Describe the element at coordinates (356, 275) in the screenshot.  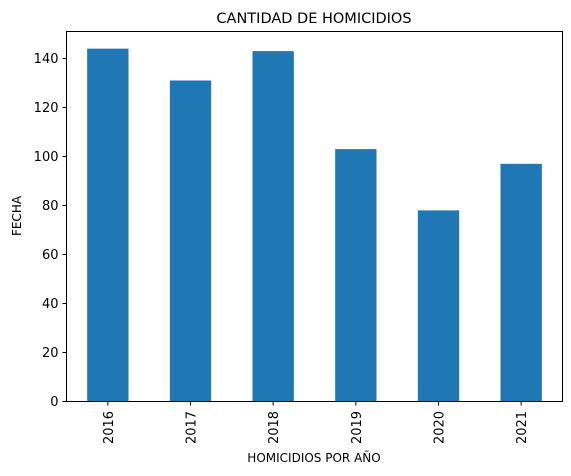
I see `bar-2019` at that location.